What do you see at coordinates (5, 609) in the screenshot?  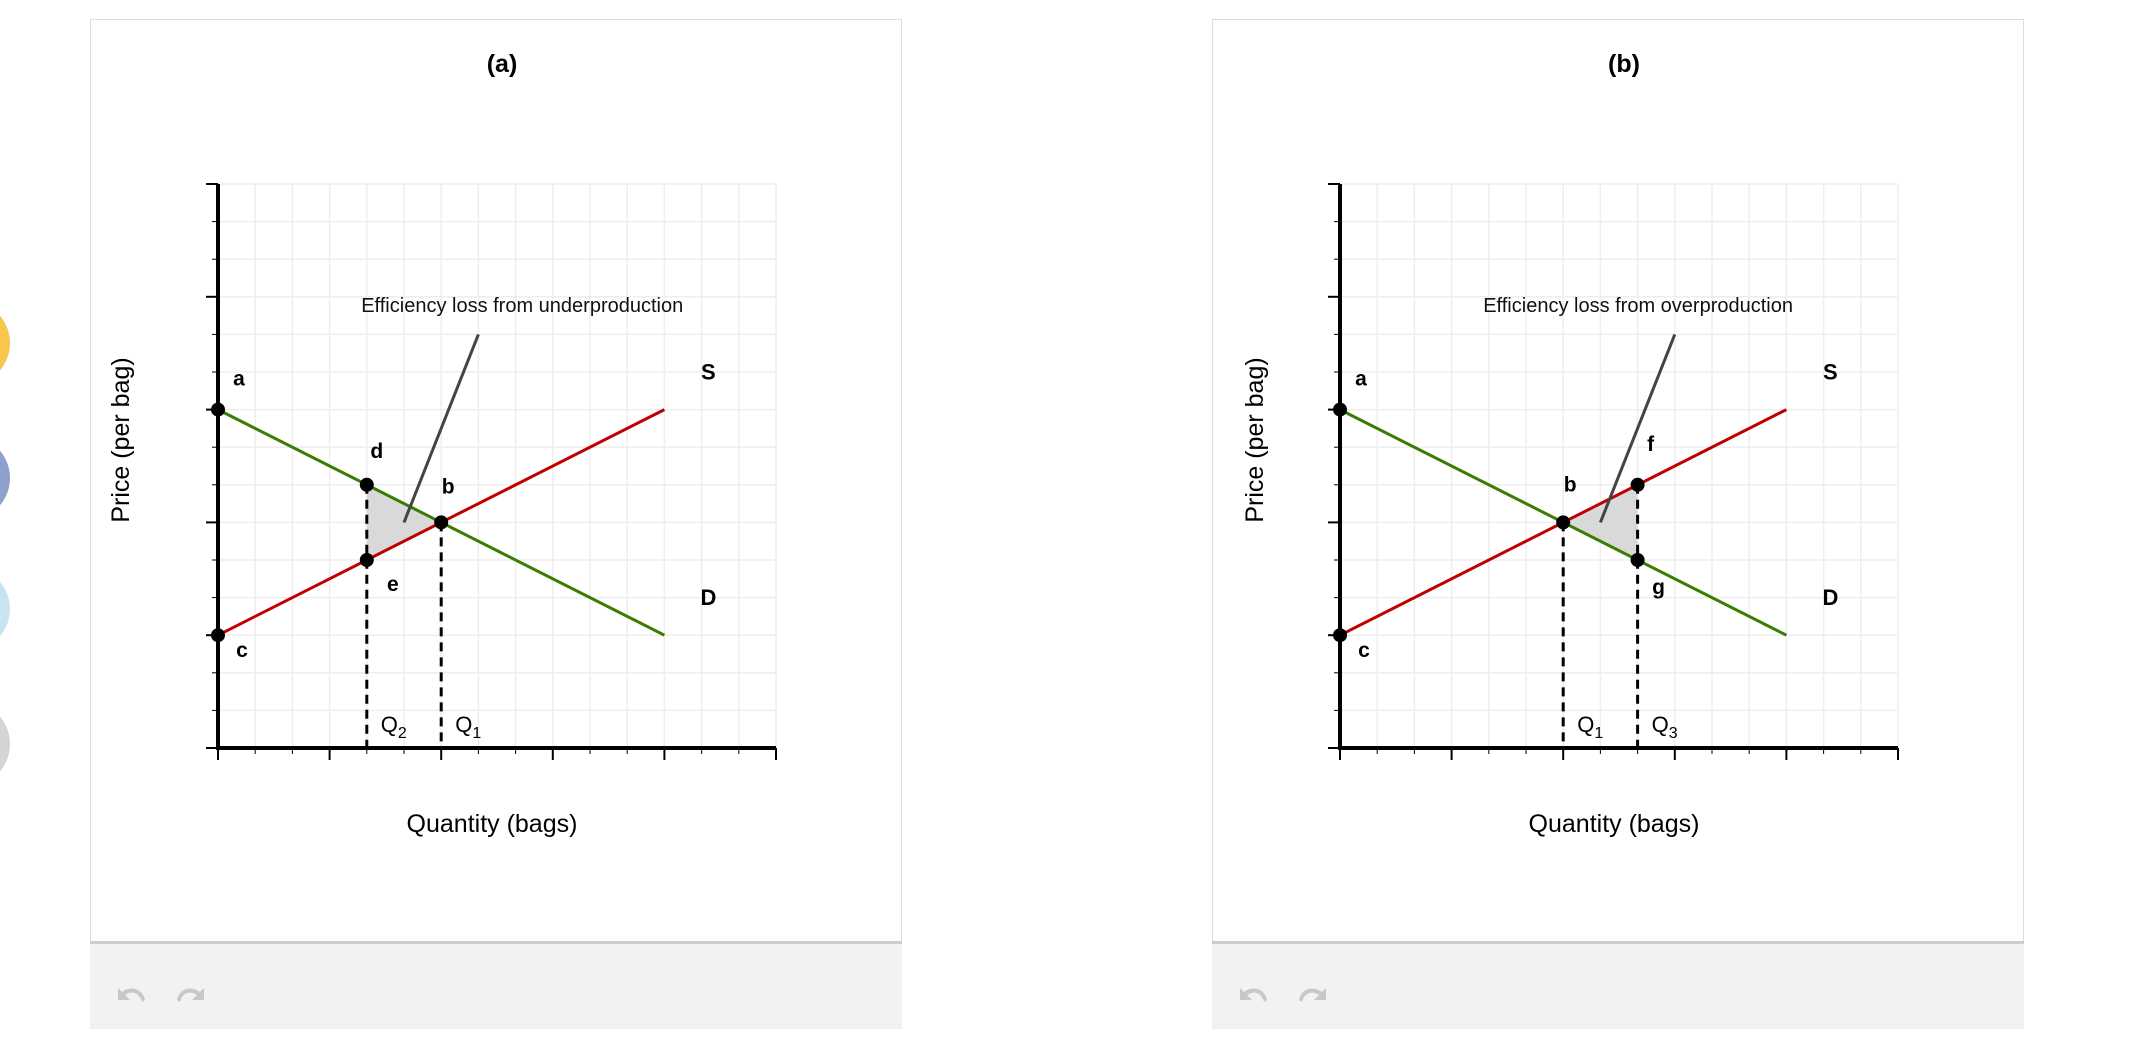 I see `side-bubble-lightblue` at bounding box center [5, 609].